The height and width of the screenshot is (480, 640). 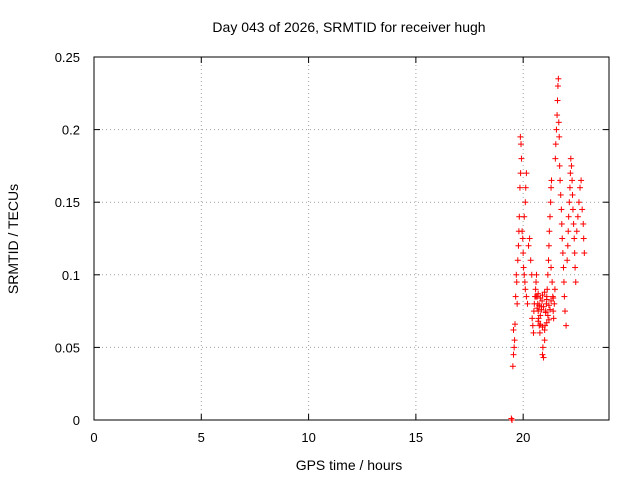 What do you see at coordinates (76, 420) in the screenshot?
I see `y-tick-label: 0` at bounding box center [76, 420].